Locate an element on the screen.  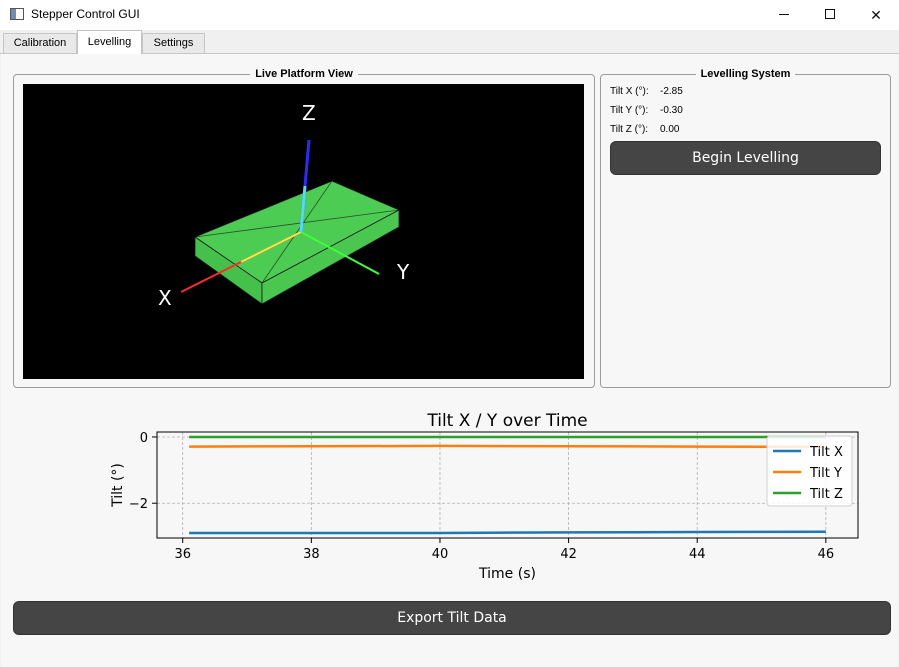
tilt-z-value: 0.00 is located at coordinates (670, 129).